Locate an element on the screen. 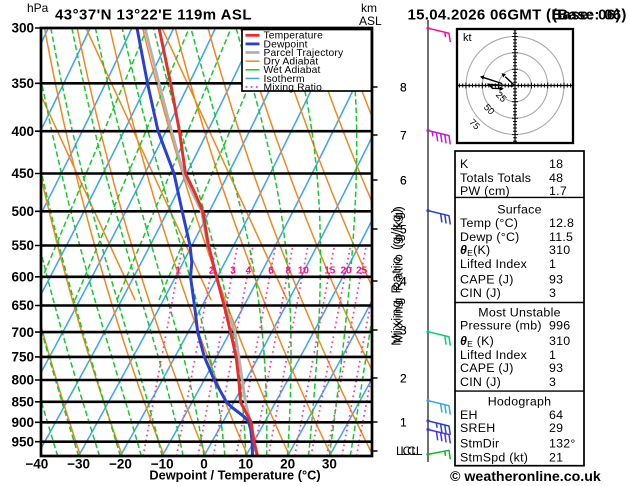  svg-text: Mixing Ratio is located at coordinates (293, 87).